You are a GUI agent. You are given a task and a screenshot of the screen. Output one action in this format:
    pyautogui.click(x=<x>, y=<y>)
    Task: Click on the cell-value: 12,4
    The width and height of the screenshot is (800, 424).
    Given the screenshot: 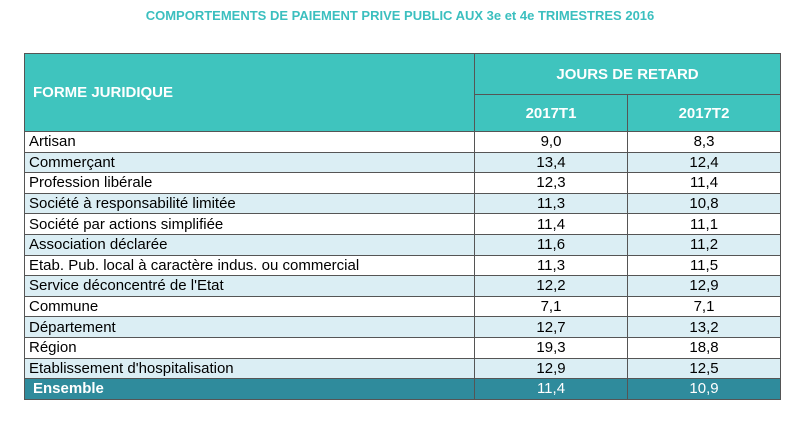 What is the action you would take?
    pyautogui.click(x=704, y=162)
    